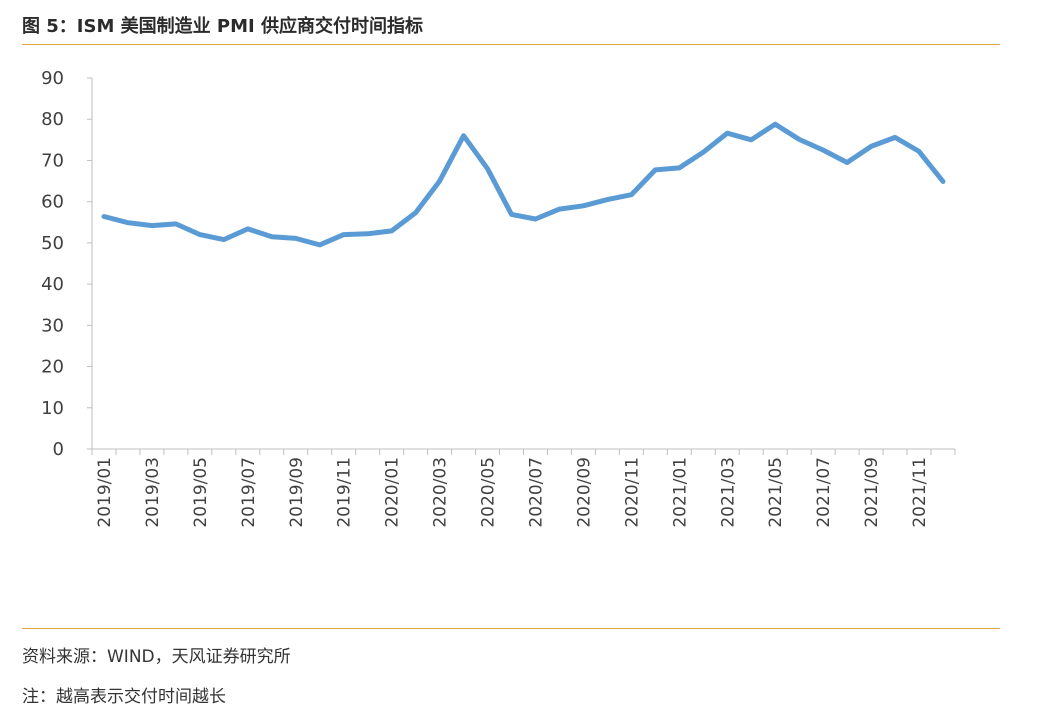 The image size is (1038, 727). Describe the element at coordinates (58, 449) in the screenshot. I see `y-tick-label: 0` at that location.